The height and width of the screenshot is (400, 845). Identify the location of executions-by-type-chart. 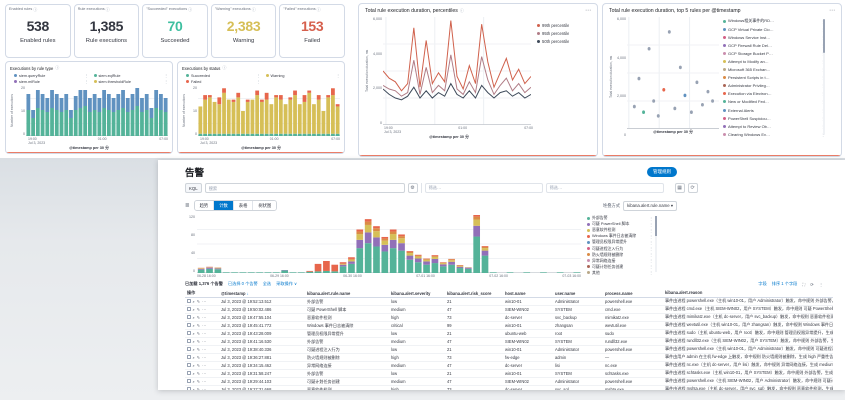
(97, 111).